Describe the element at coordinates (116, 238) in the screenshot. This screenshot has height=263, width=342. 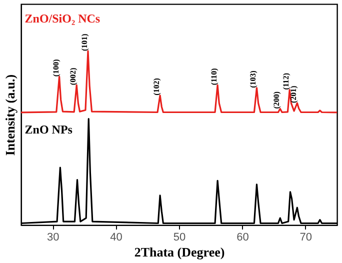
I see `x-tick-label: 40` at that location.